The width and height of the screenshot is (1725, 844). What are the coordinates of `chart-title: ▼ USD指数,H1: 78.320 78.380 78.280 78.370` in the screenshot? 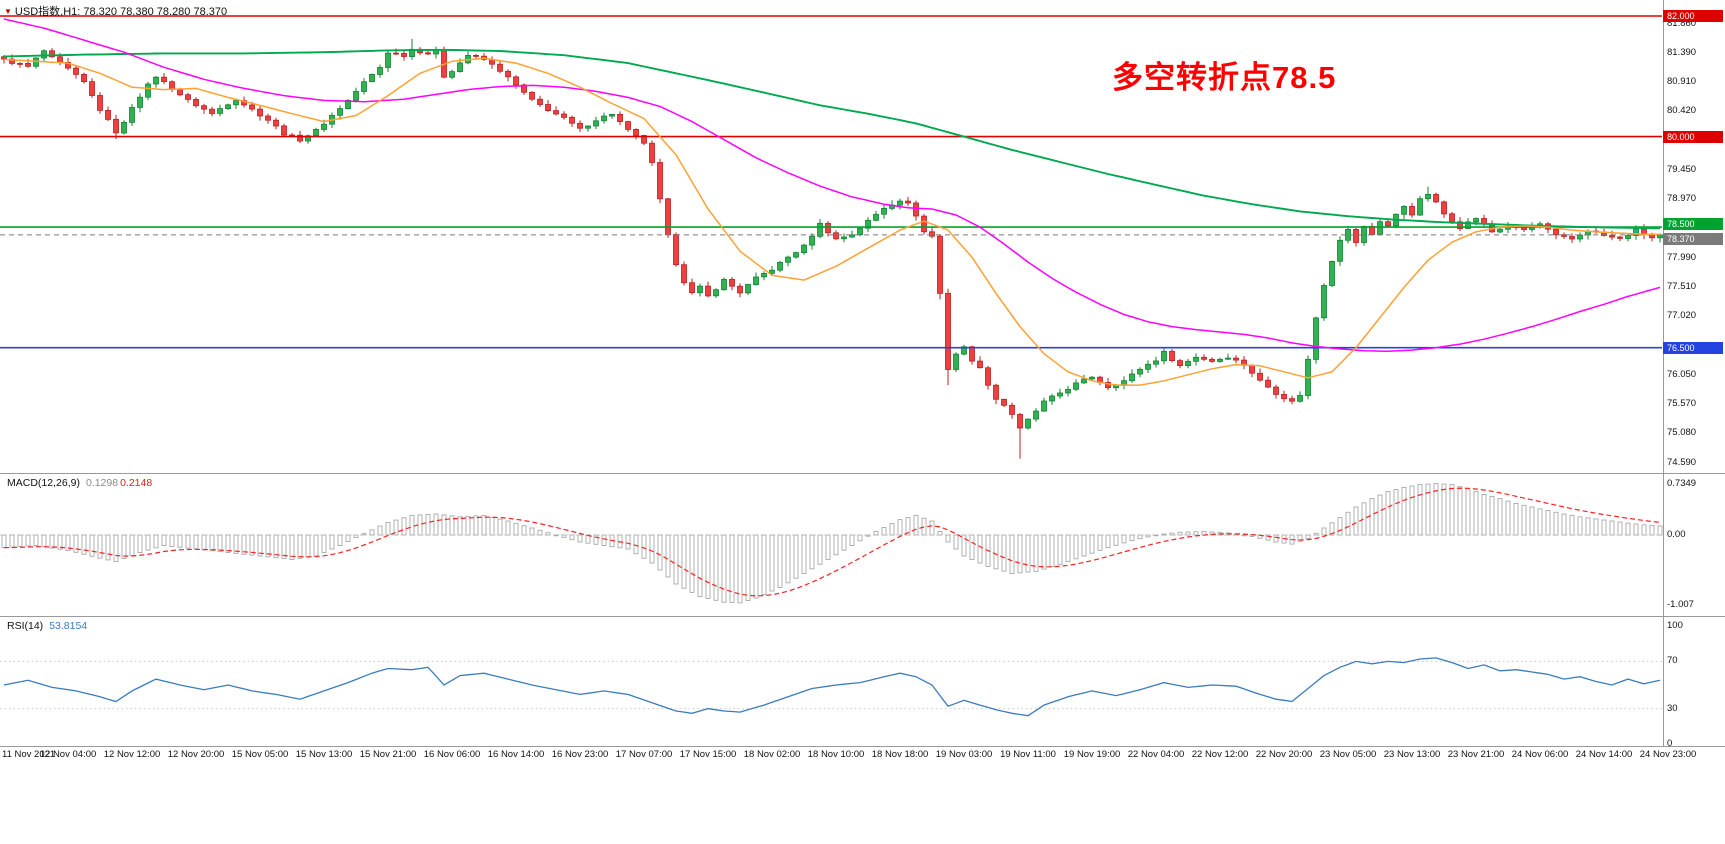 It's located at (115, 11).